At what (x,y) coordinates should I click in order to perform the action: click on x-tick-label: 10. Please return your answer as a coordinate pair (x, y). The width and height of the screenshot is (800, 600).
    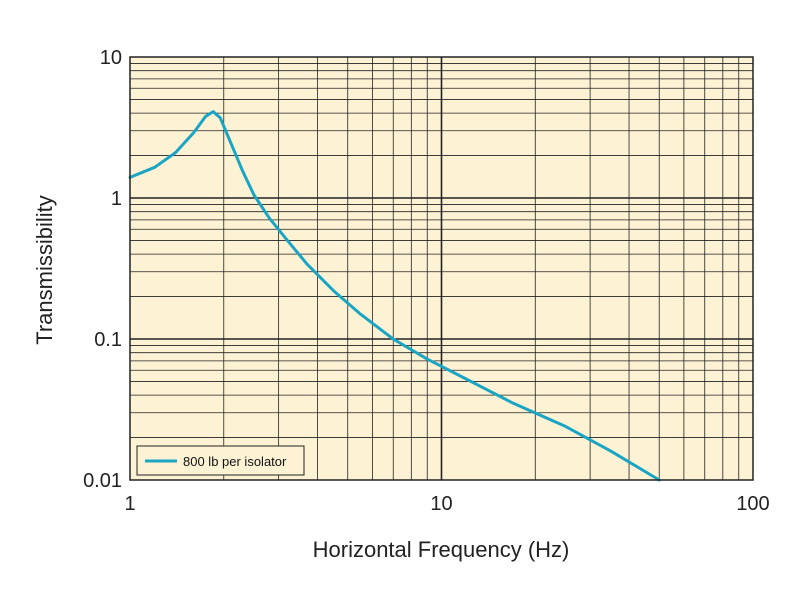
    Looking at the image, I should click on (441, 504).